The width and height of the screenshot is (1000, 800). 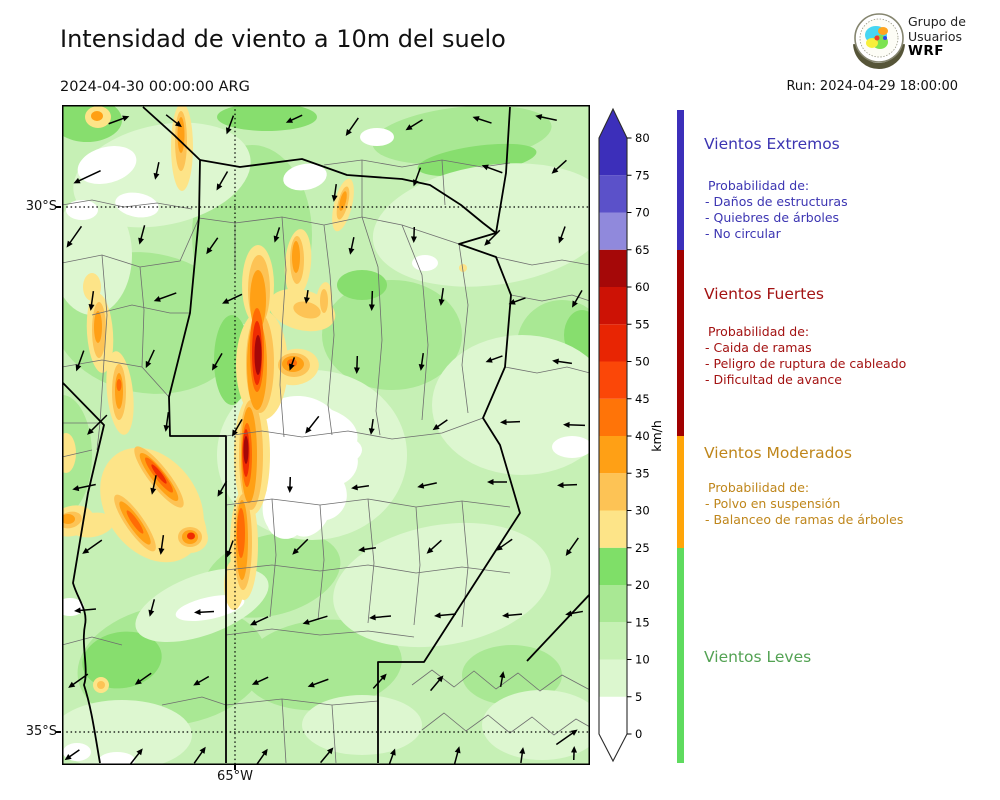 What do you see at coordinates (58, 732) in the screenshot?
I see `lat-tick-35s` at bounding box center [58, 732].